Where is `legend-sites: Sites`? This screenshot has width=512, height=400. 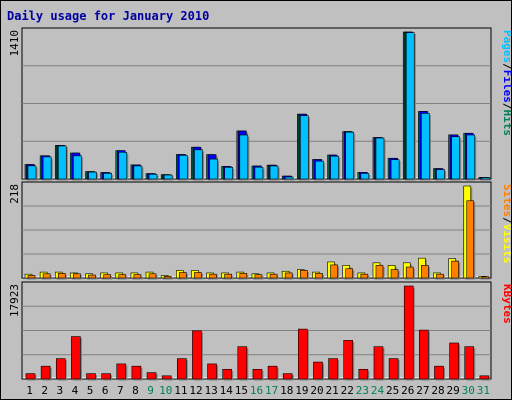
legend-sites: Sites is located at coordinates (506, 200).